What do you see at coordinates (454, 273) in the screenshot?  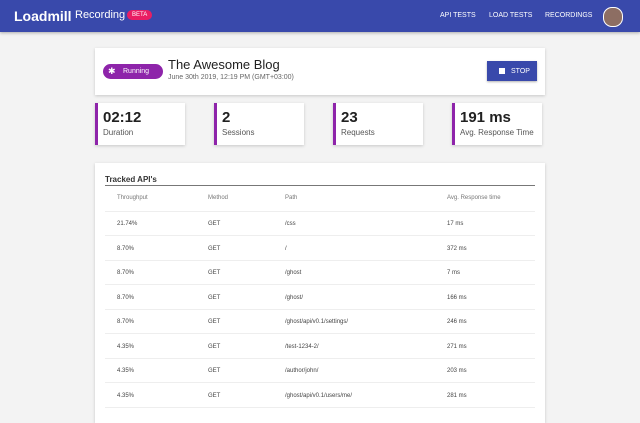 I see `table-cell: 7 ms` at bounding box center [454, 273].